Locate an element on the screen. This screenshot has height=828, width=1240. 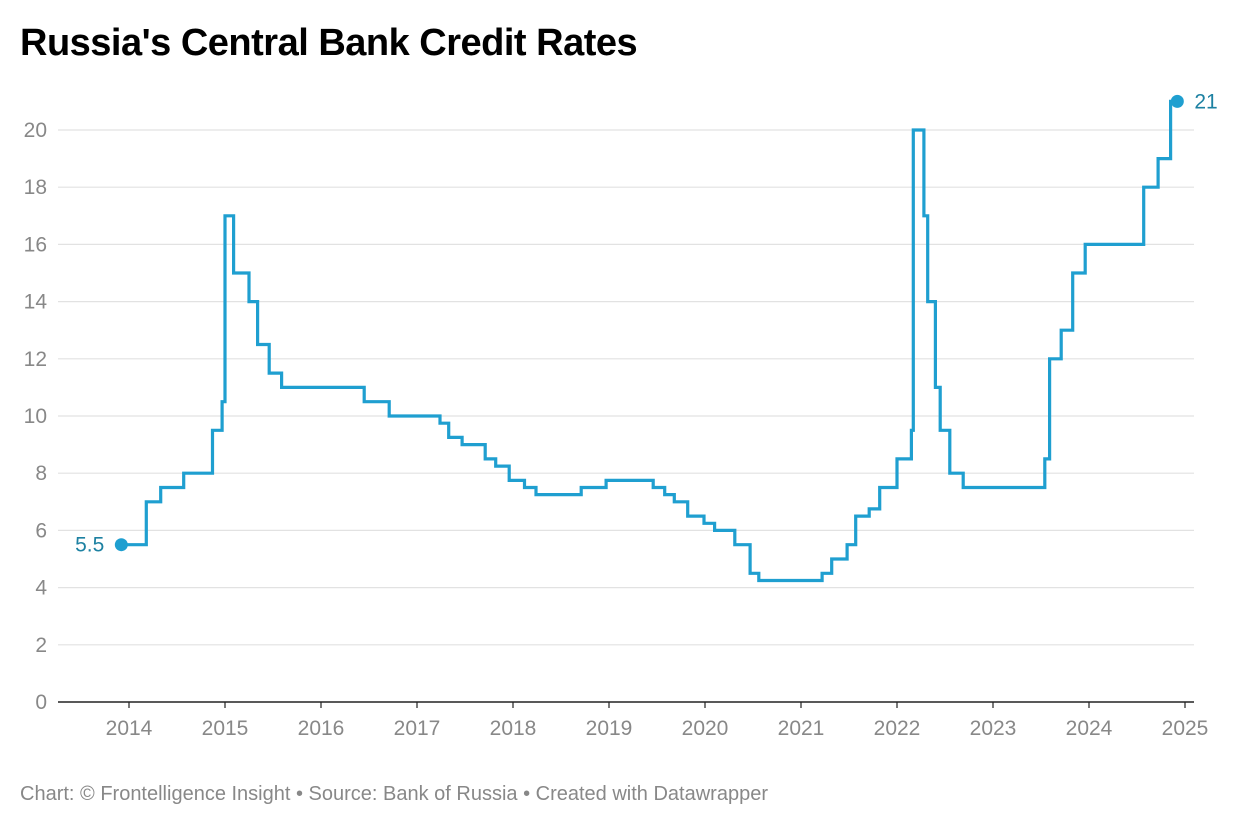
y-axis-ticks: 0 2 4 6 8 10 12 14 16 18 20 is located at coordinates (36, 416).